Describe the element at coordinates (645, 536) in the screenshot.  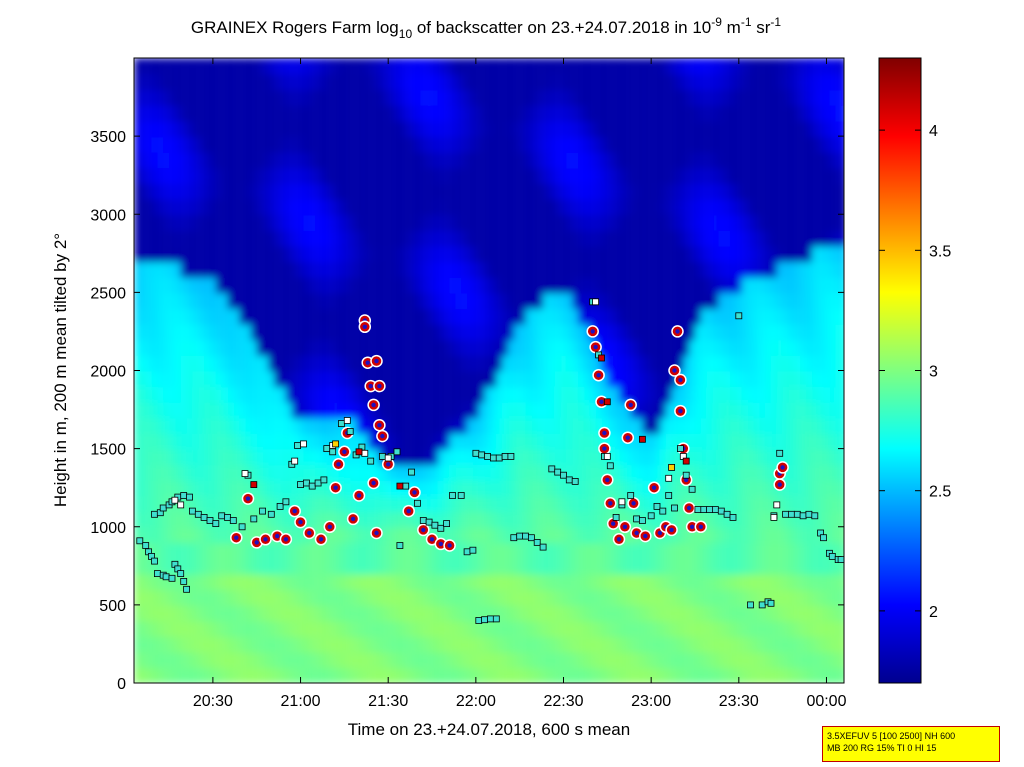
I see `data-point-circle-core` at that location.